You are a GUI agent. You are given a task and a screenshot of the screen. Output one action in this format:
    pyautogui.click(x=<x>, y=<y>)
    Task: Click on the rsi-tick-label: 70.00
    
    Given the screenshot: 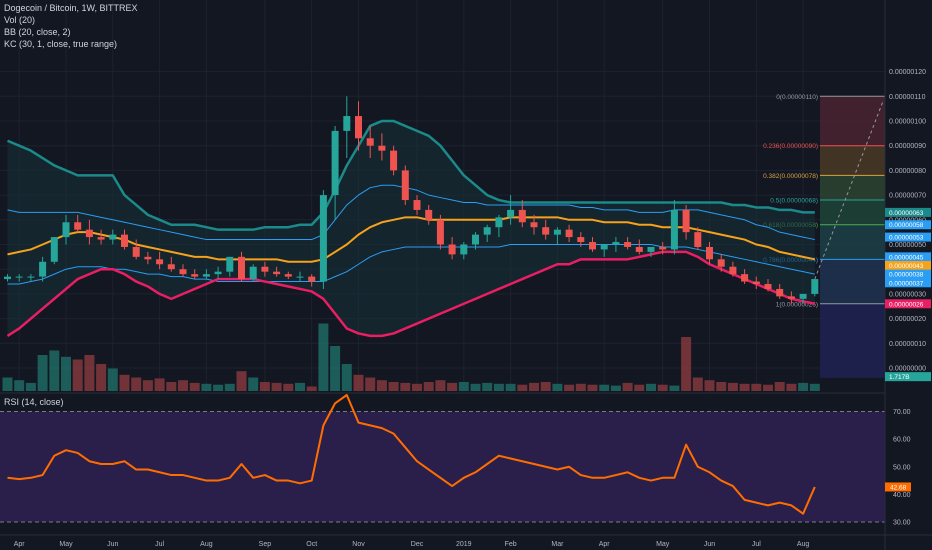 What is the action you would take?
    pyautogui.click(x=902, y=412)
    